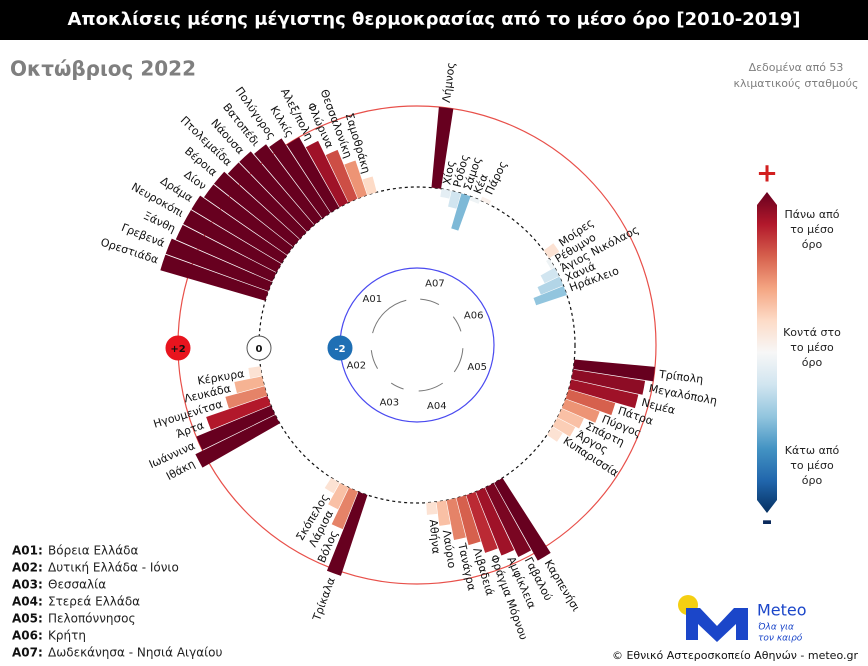  What do you see at coordinates (27, 653) in the screenshot?
I see `legend-code: A07:` at bounding box center [27, 653].